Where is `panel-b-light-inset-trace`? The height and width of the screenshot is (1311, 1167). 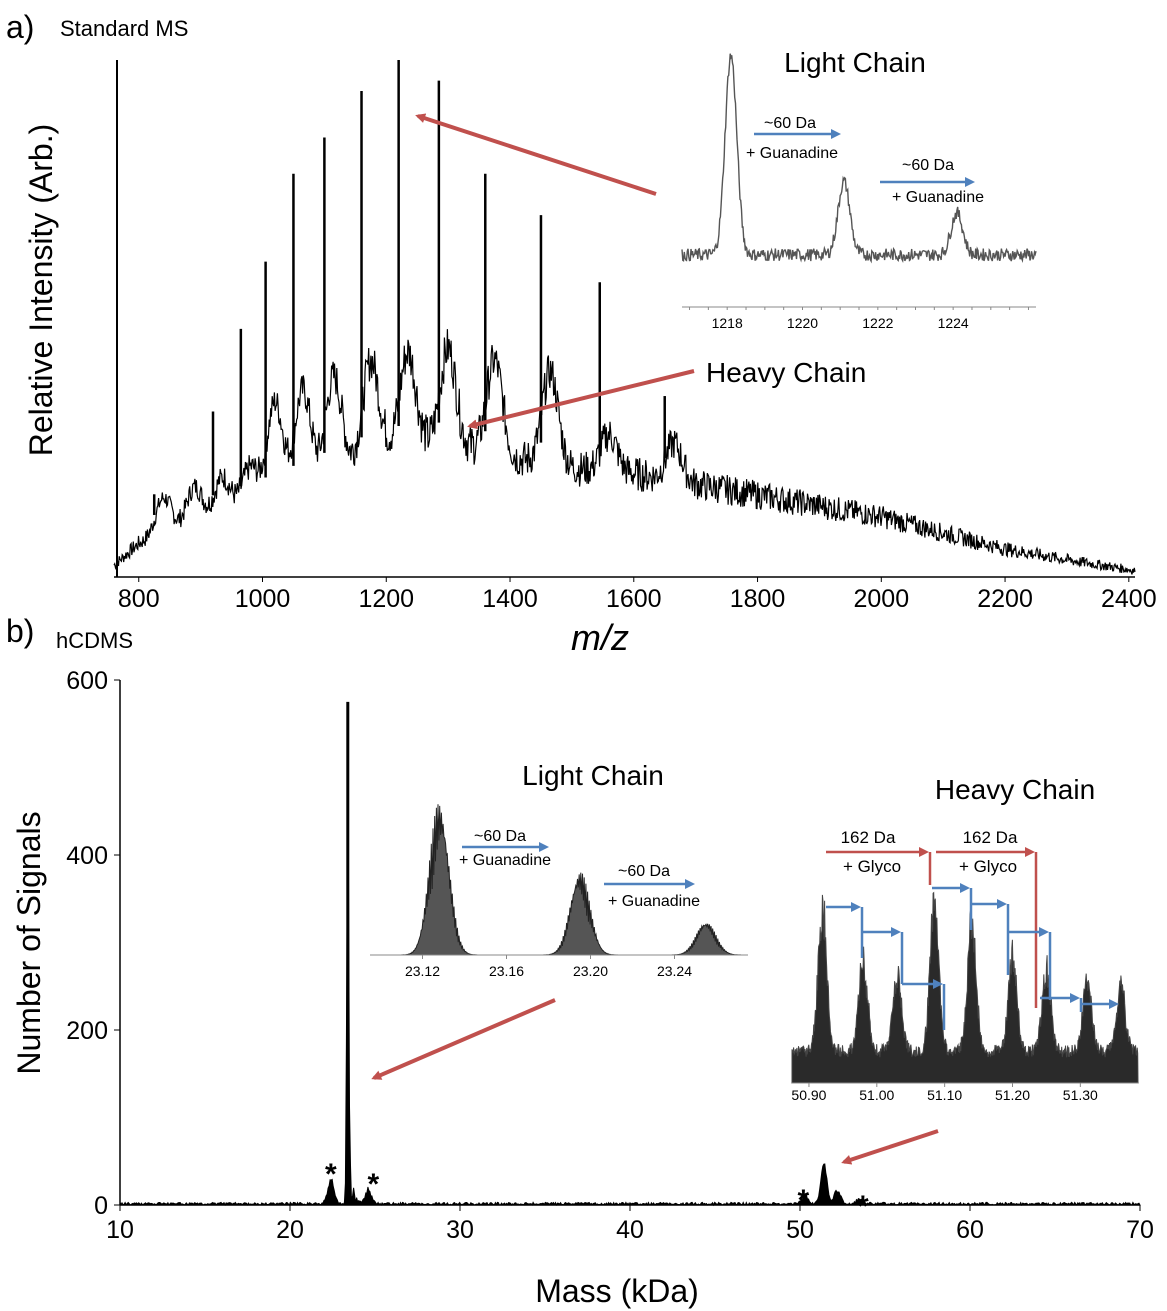
panel-b-light-inset-trace is located at coordinates (559, 880).